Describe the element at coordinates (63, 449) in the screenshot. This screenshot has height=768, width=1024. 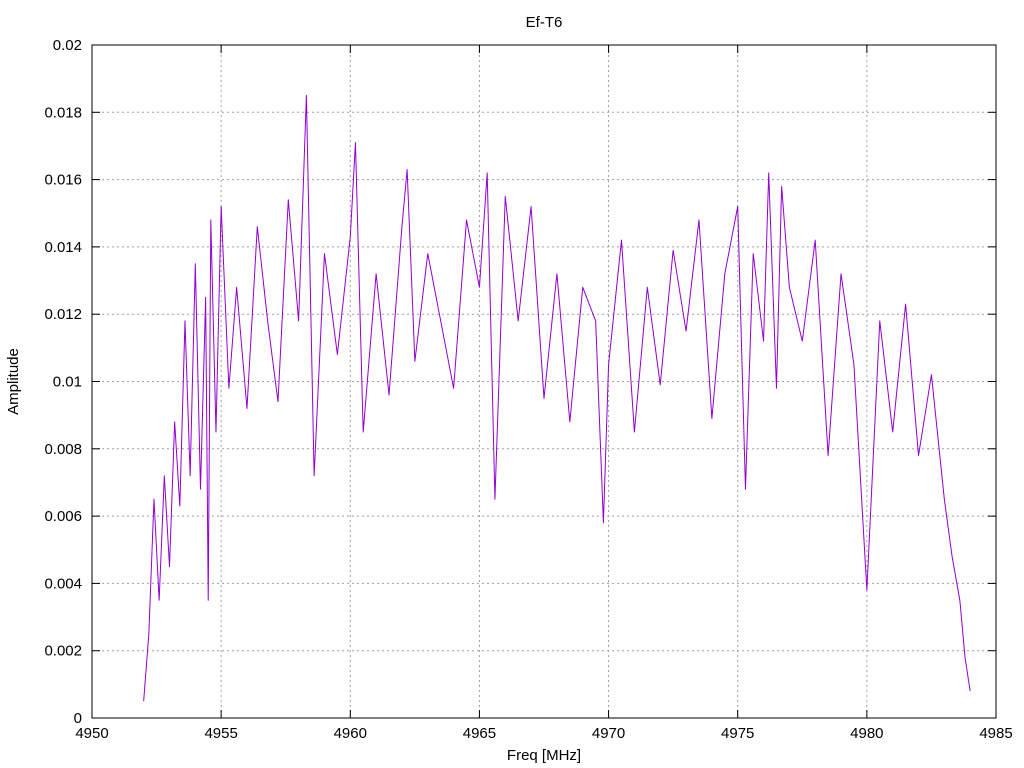
I see `y-tick-label: 0.008` at that location.